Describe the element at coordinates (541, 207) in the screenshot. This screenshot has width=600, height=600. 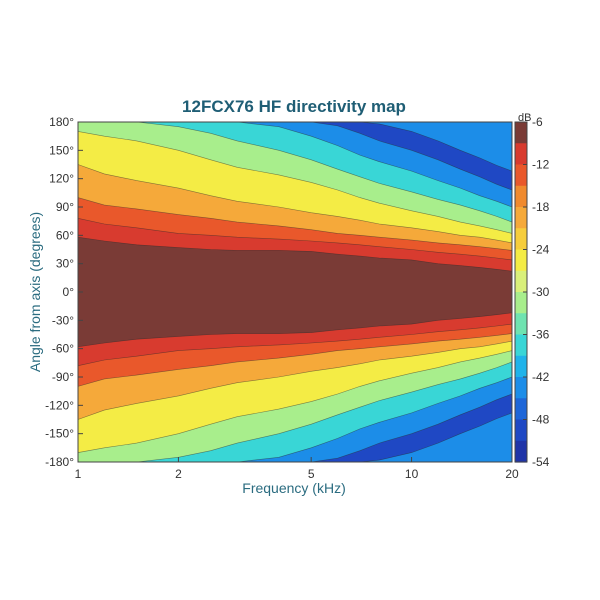
I see `colorbar-tick-label: -18` at that location.